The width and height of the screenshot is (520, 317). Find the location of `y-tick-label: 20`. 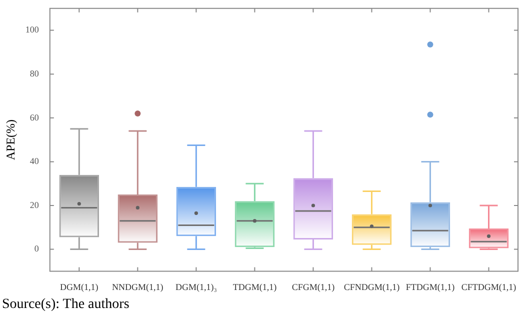

y-tick-label: 20 is located at coordinates (35, 205).